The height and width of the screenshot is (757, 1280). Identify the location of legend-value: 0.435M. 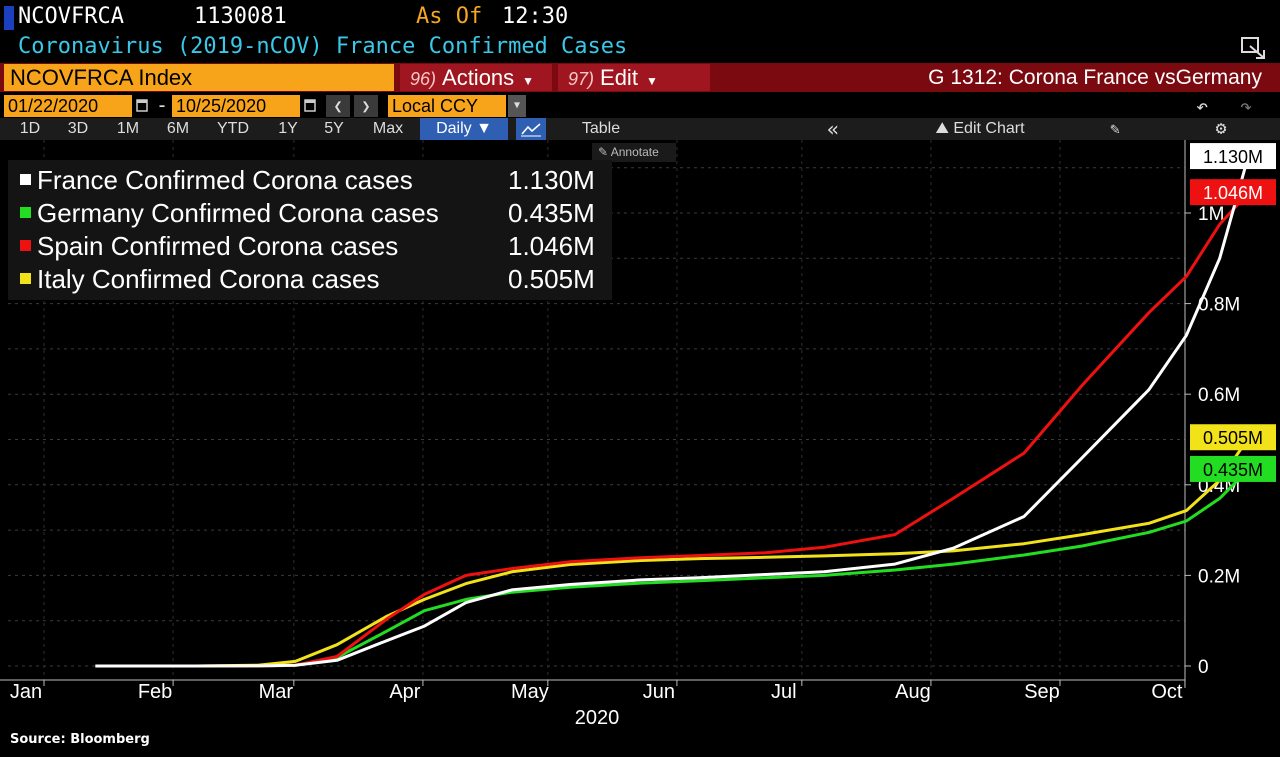
(551, 213).